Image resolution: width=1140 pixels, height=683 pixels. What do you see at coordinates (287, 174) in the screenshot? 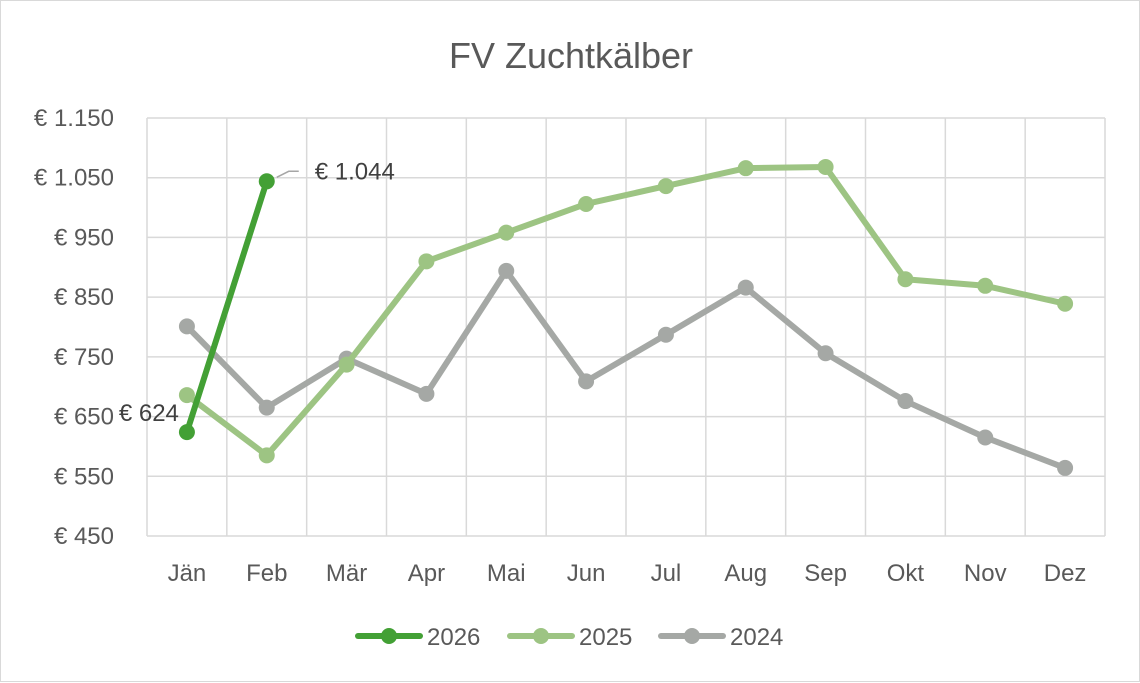
I see `leader-line` at bounding box center [287, 174].